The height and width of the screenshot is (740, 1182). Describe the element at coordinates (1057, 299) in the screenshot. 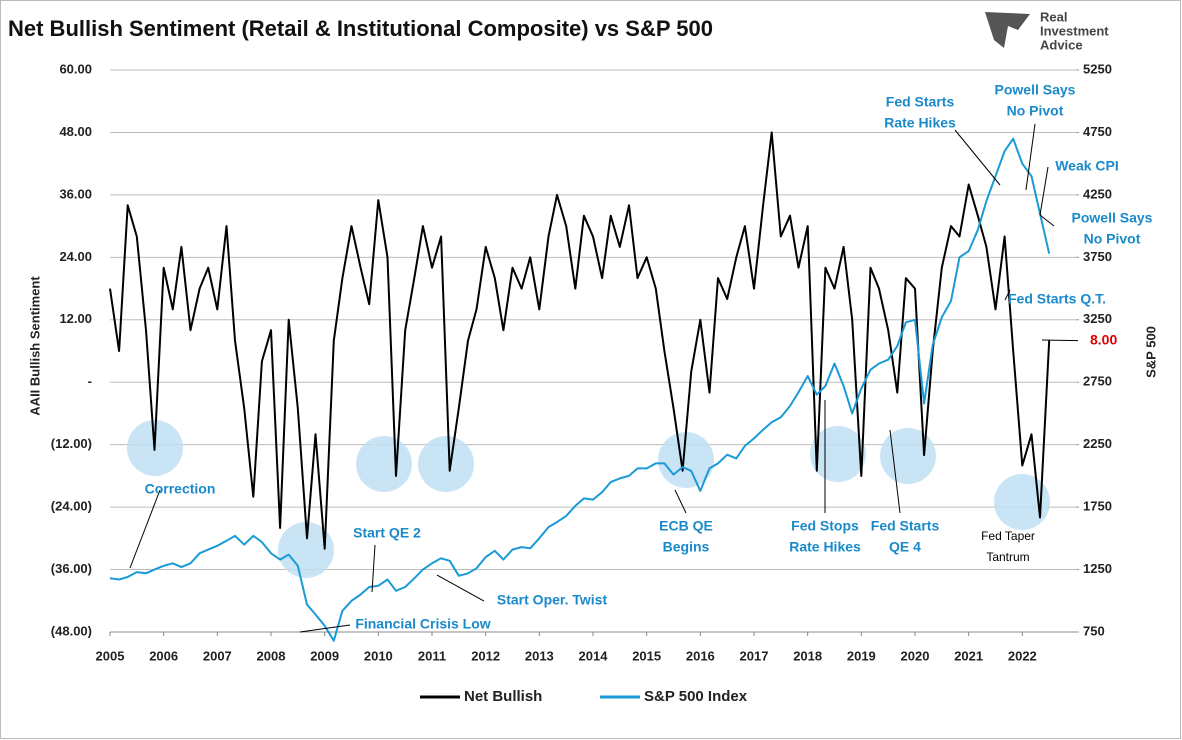

I see `annotation: Fed Starts Q.T.` at that location.